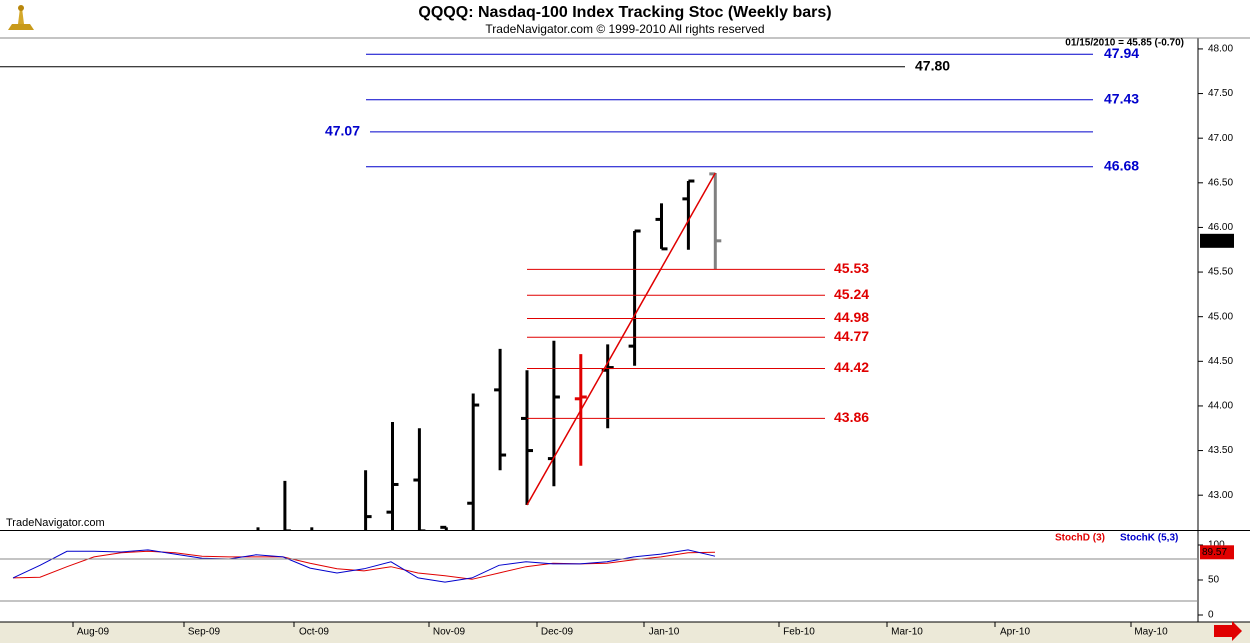 The width and height of the screenshot is (1250, 643). I want to click on y-tick-label: 44.00, so click(1220, 406).